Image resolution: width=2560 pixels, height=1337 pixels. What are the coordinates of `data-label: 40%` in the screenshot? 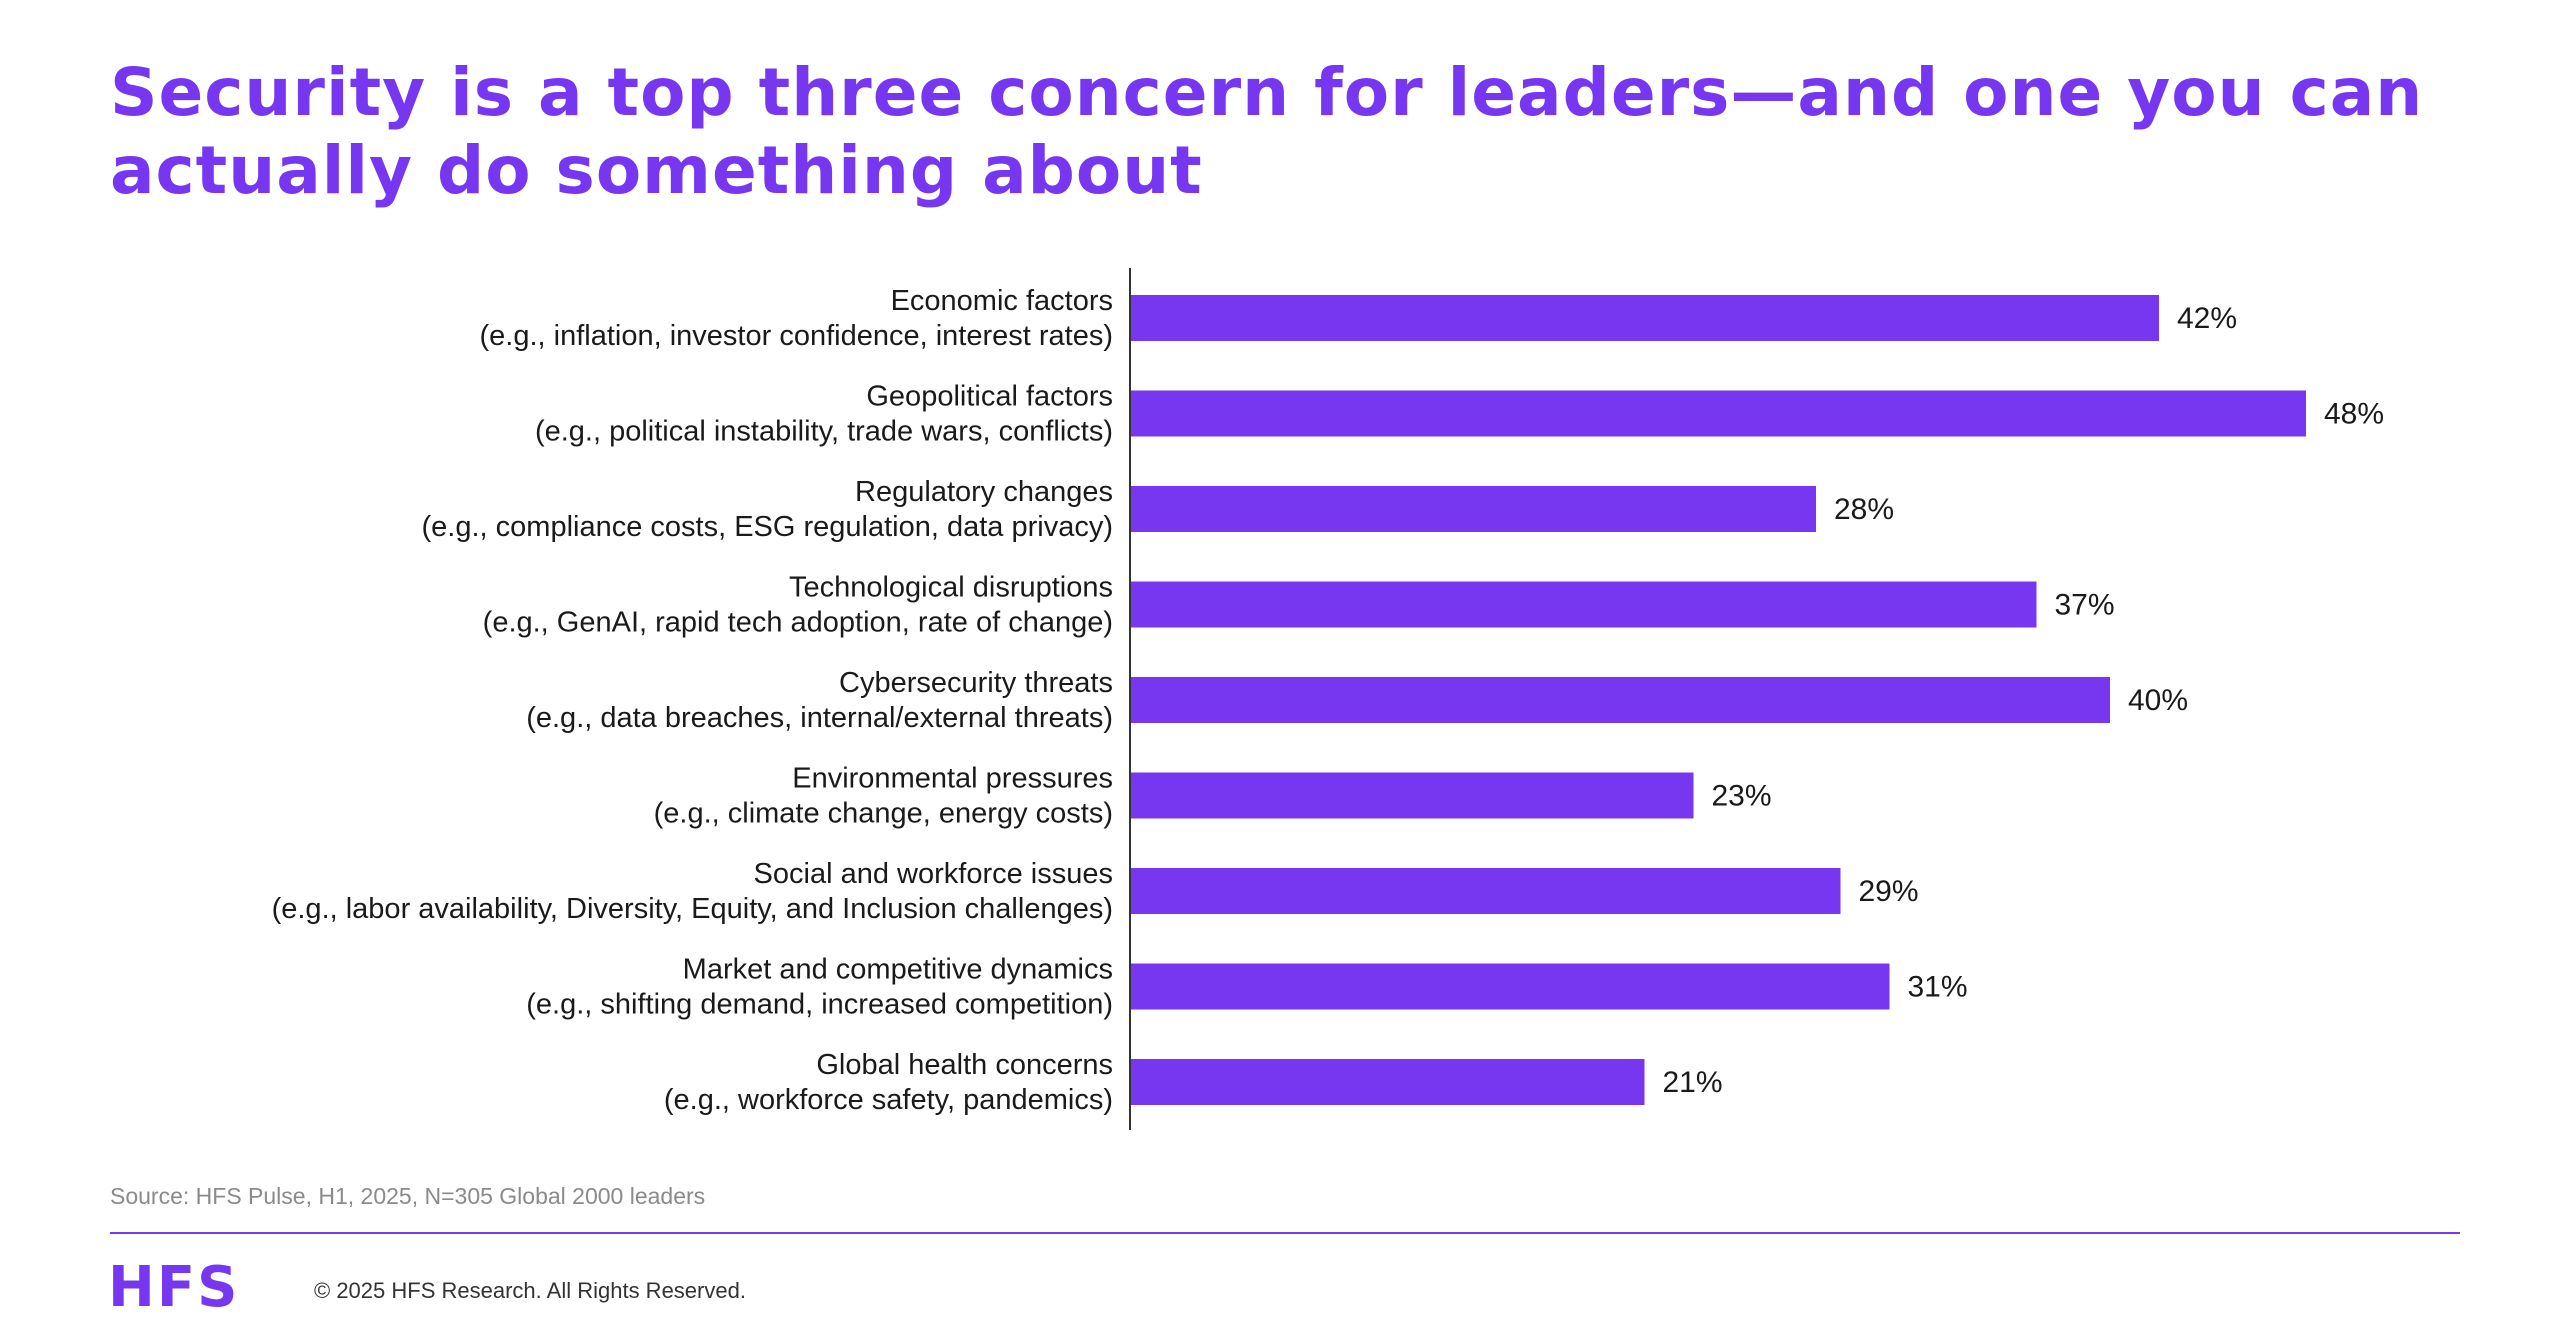 It's located at (2158, 700).